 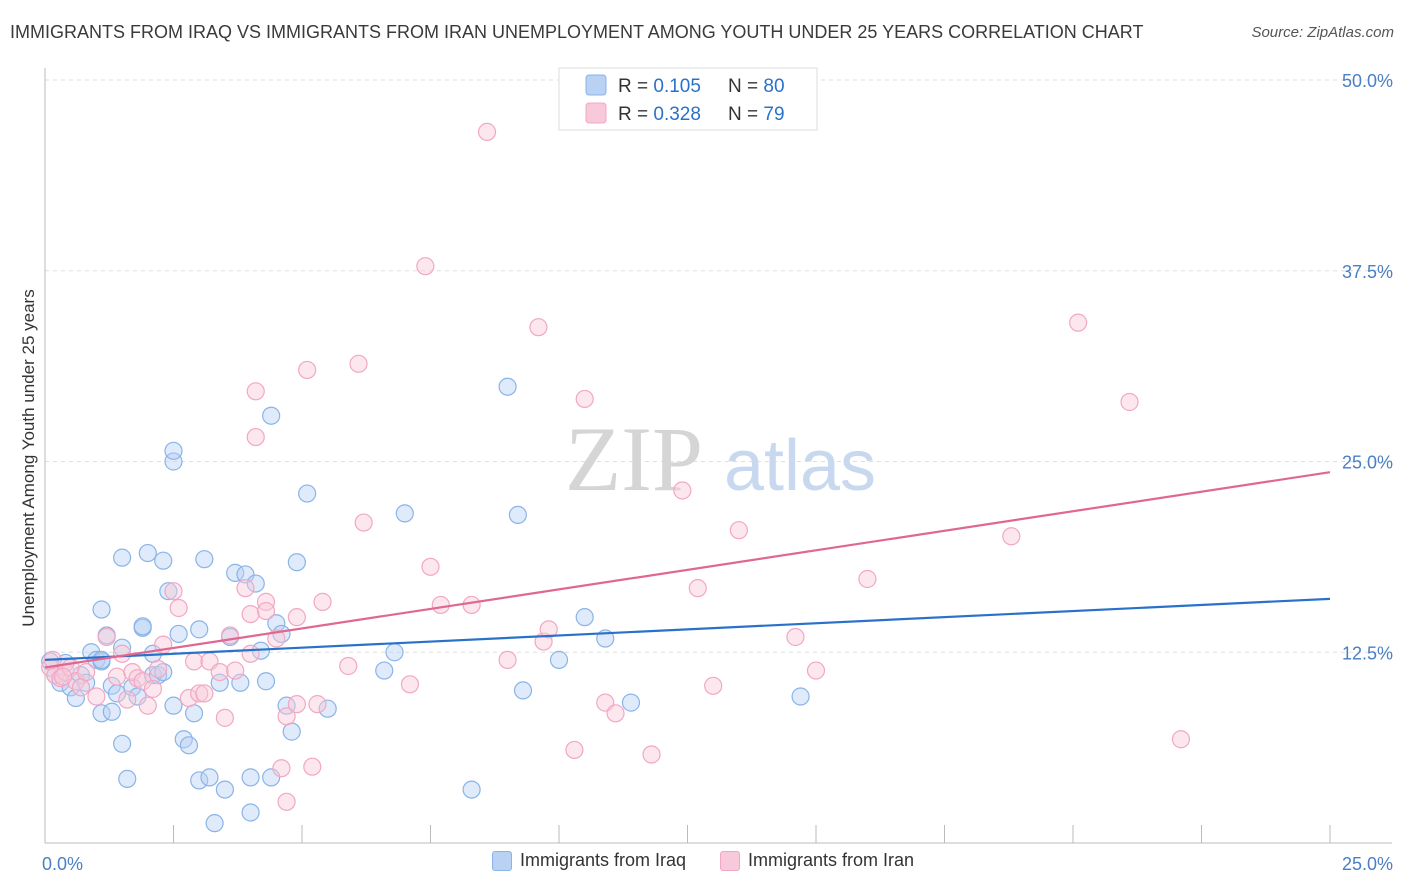 I want to click on watermark: ZIP atlas, so click(x=720, y=459).